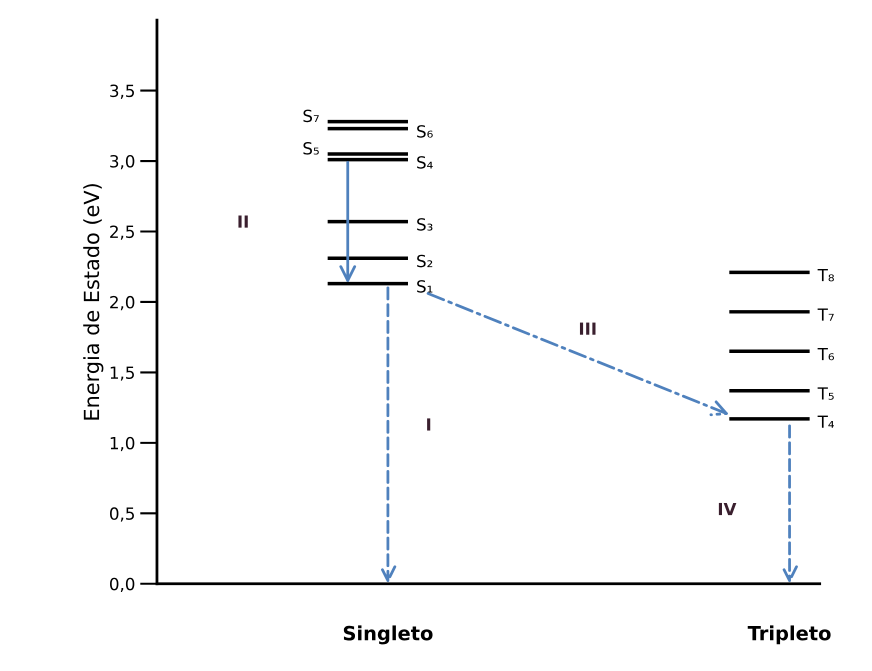  What do you see at coordinates (424, 261) in the screenshot?
I see `series-label: S₂` at bounding box center [424, 261].